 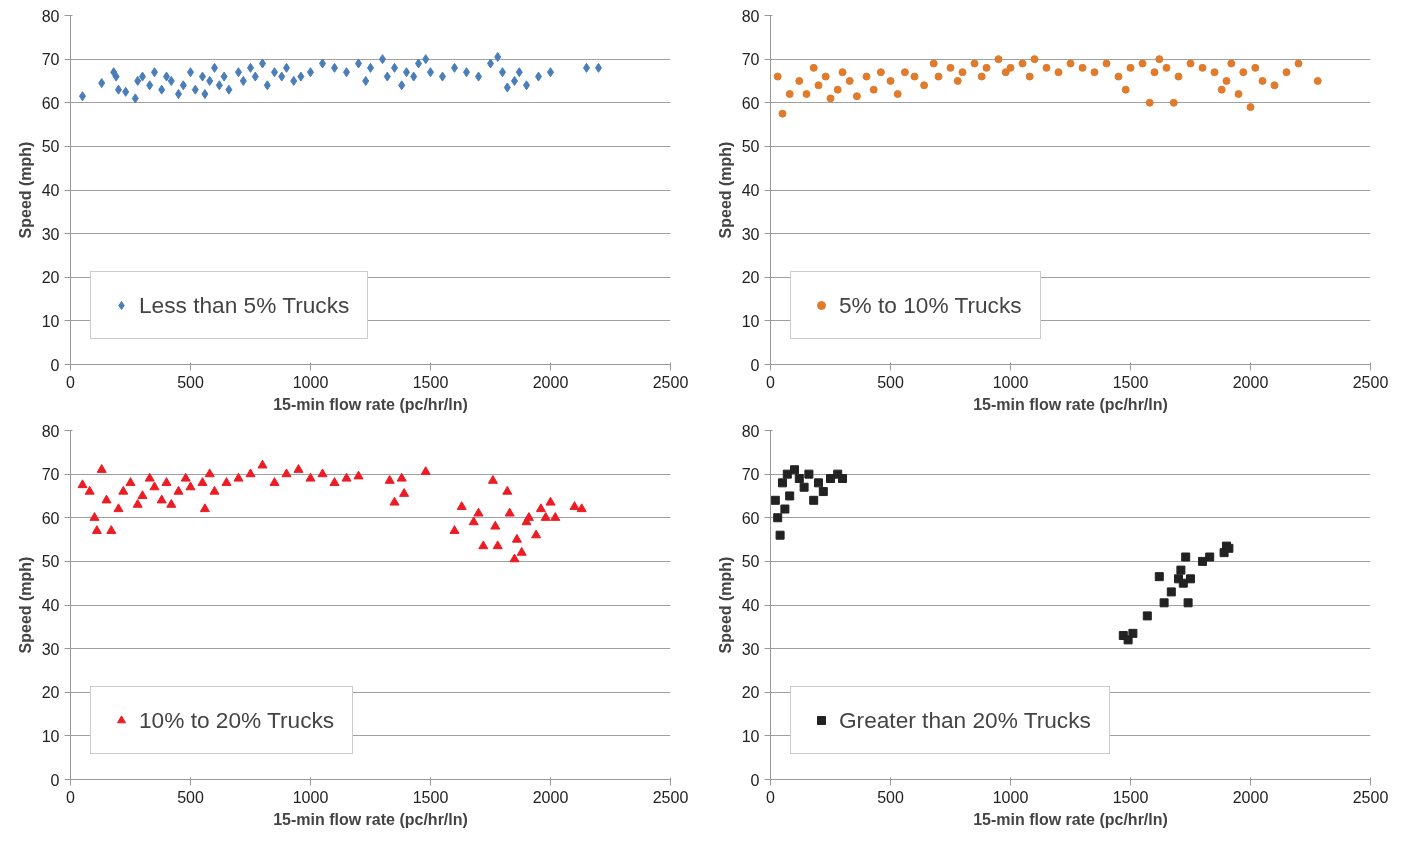 I want to click on legend-label: 5% to 10% Trucks, so click(x=930, y=305).